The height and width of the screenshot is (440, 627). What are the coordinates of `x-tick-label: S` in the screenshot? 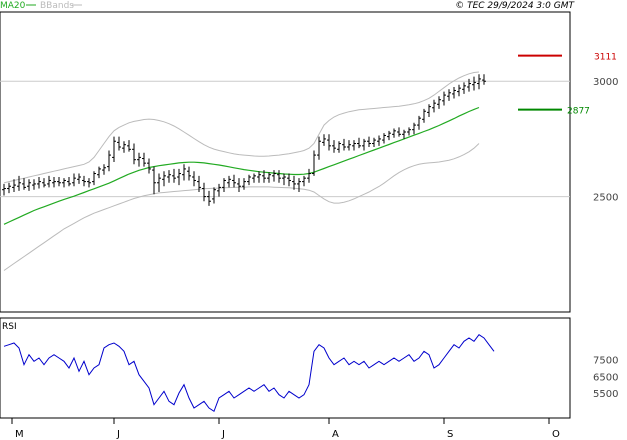 It's located at (450, 434).